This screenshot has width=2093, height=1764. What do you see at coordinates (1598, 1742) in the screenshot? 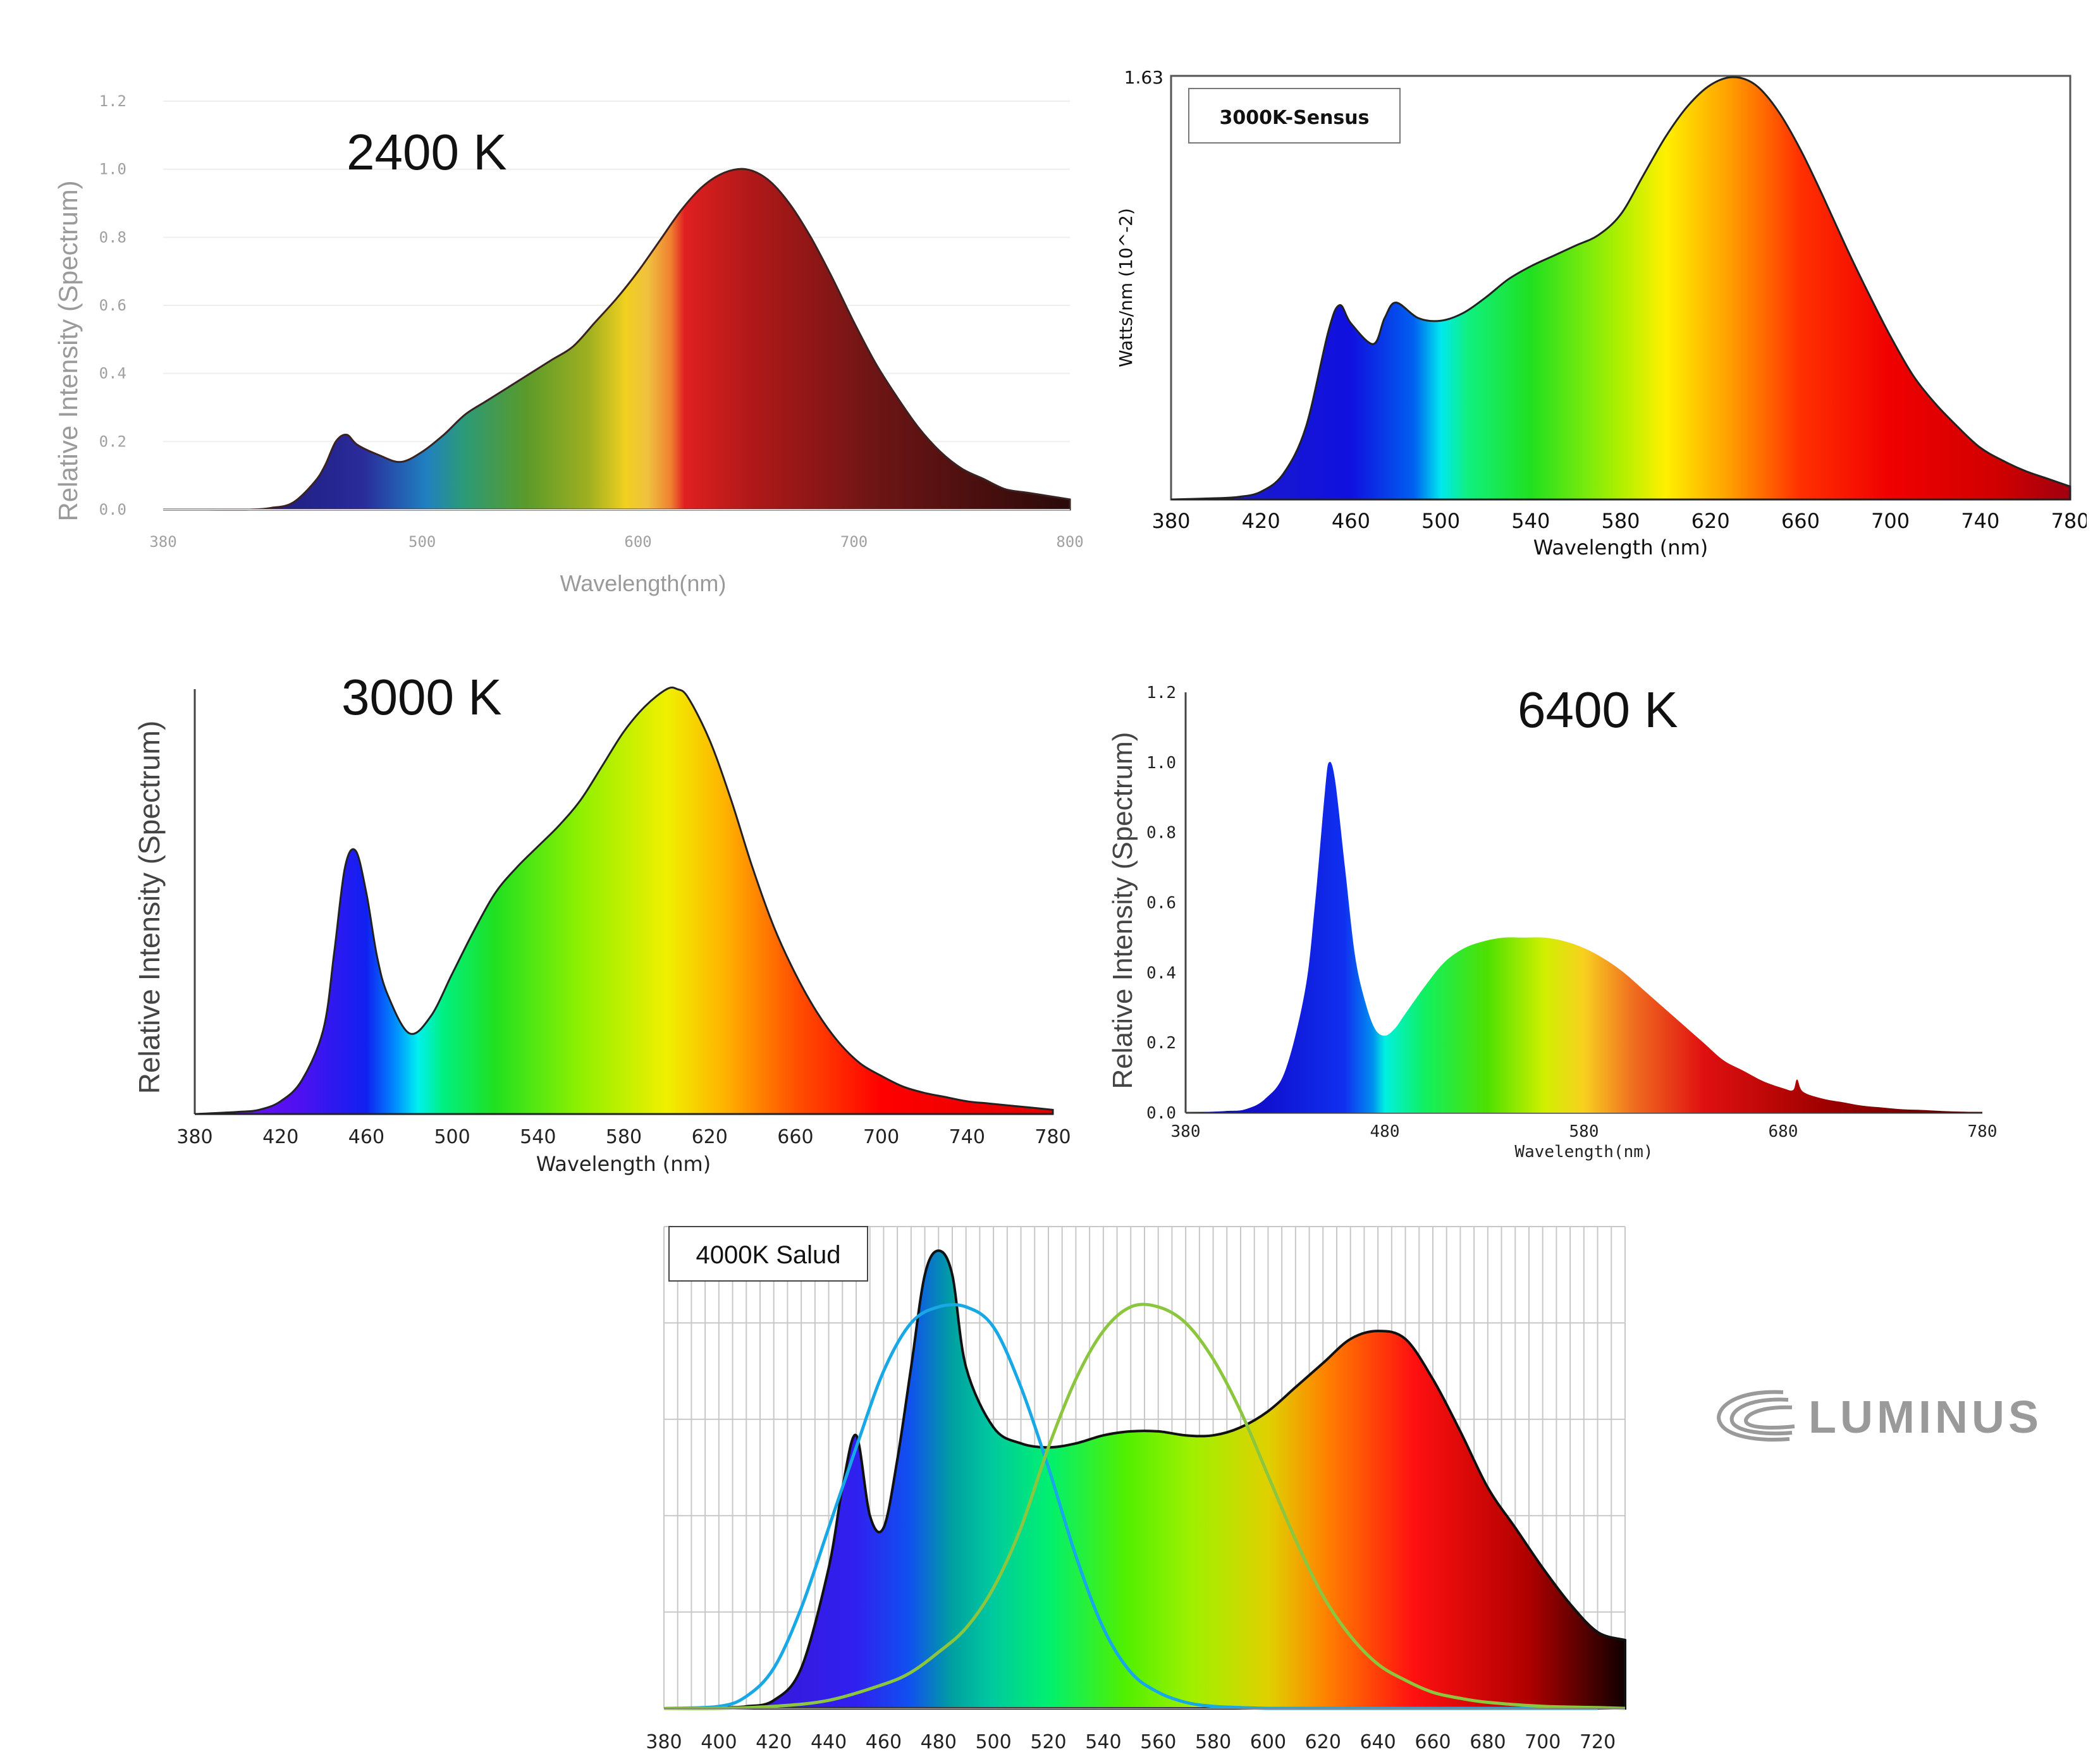
I see `x-tick-label: 720` at bounding box center [1598, 1742].